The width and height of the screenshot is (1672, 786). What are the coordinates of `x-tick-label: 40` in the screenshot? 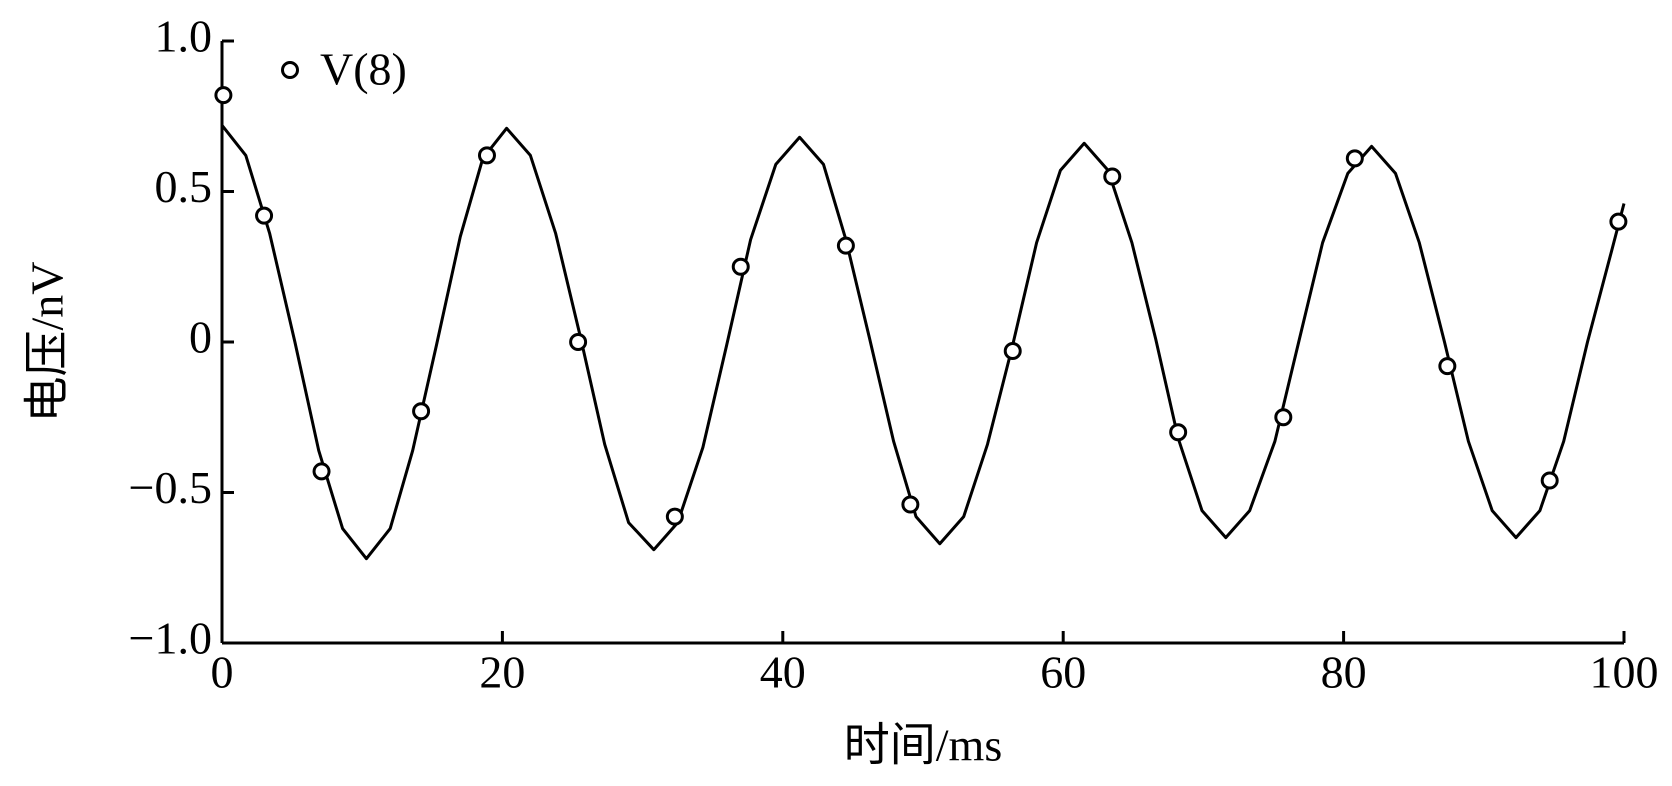 It's located at (783, 672).